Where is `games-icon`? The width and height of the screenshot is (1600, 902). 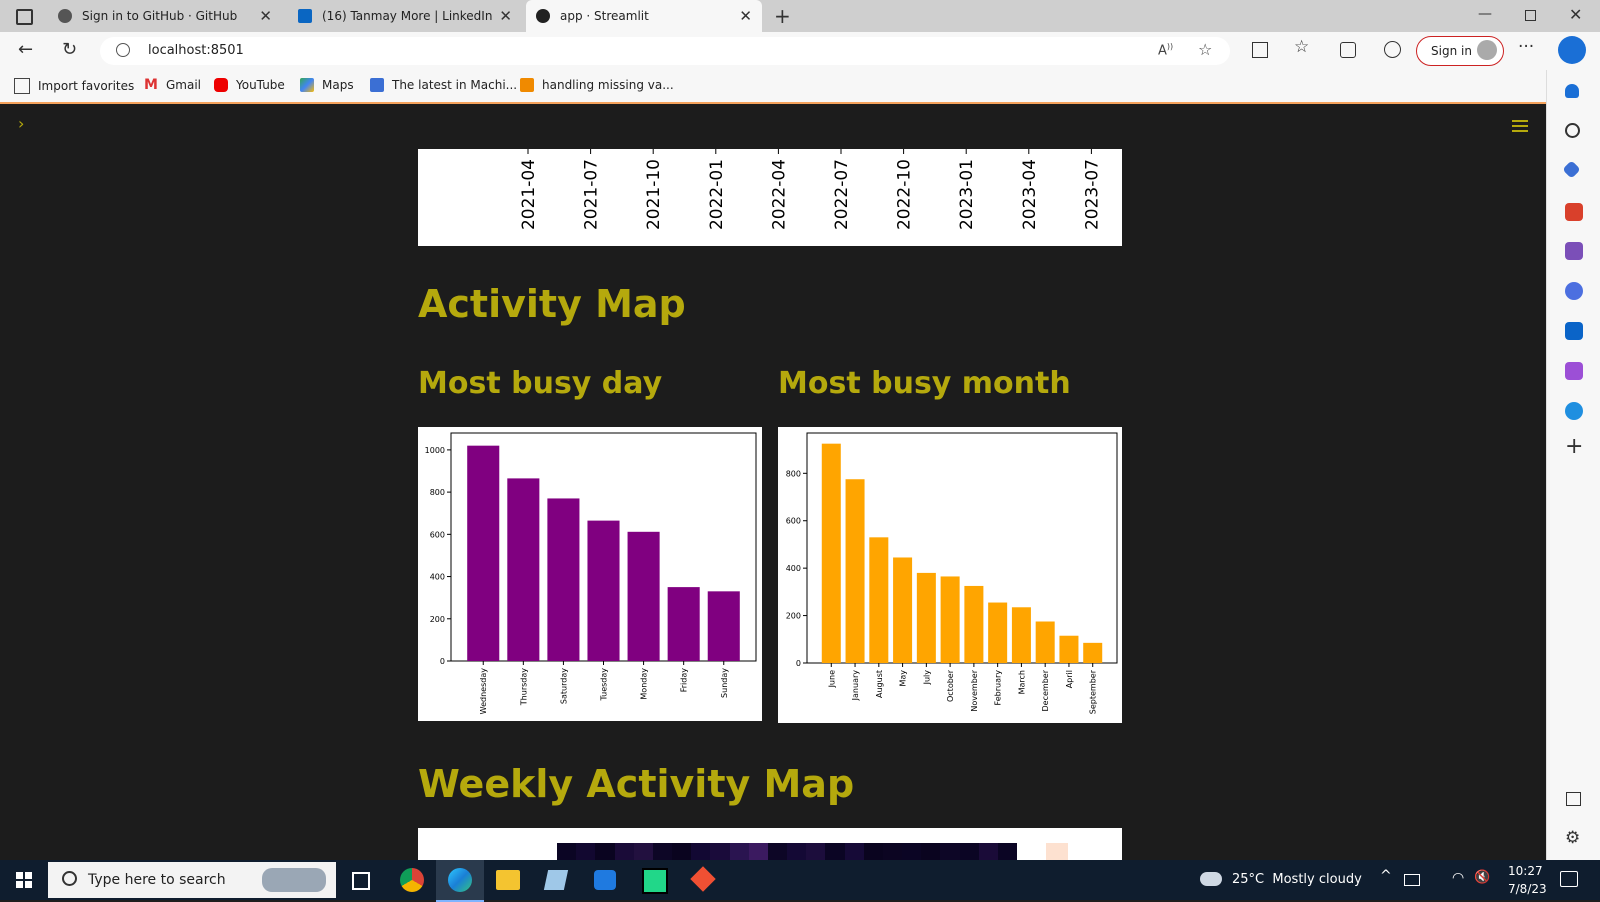 games-icon is located at coordinates (1574, 251).